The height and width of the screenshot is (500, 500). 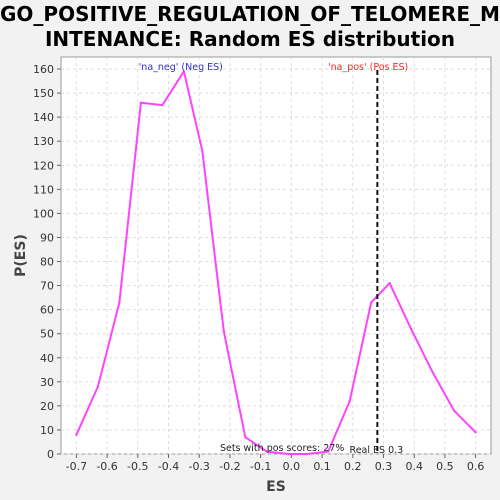 What do you see at coordinates (47, 334) in the screenshot?
I see `y-tick-label: 50` at bounding box center [47, 334].